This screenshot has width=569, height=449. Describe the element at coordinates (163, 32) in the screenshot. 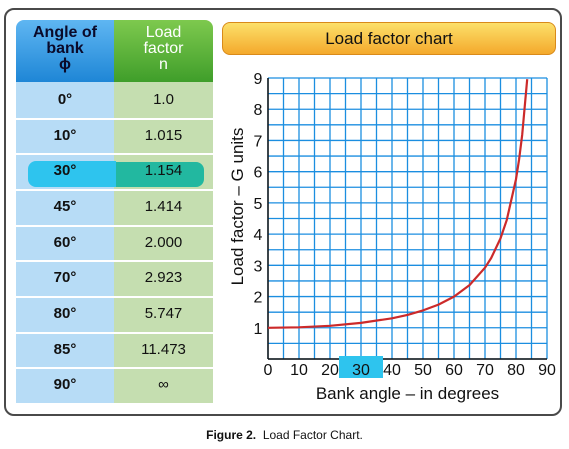

I see `load-header-line-1: Load` at that location.